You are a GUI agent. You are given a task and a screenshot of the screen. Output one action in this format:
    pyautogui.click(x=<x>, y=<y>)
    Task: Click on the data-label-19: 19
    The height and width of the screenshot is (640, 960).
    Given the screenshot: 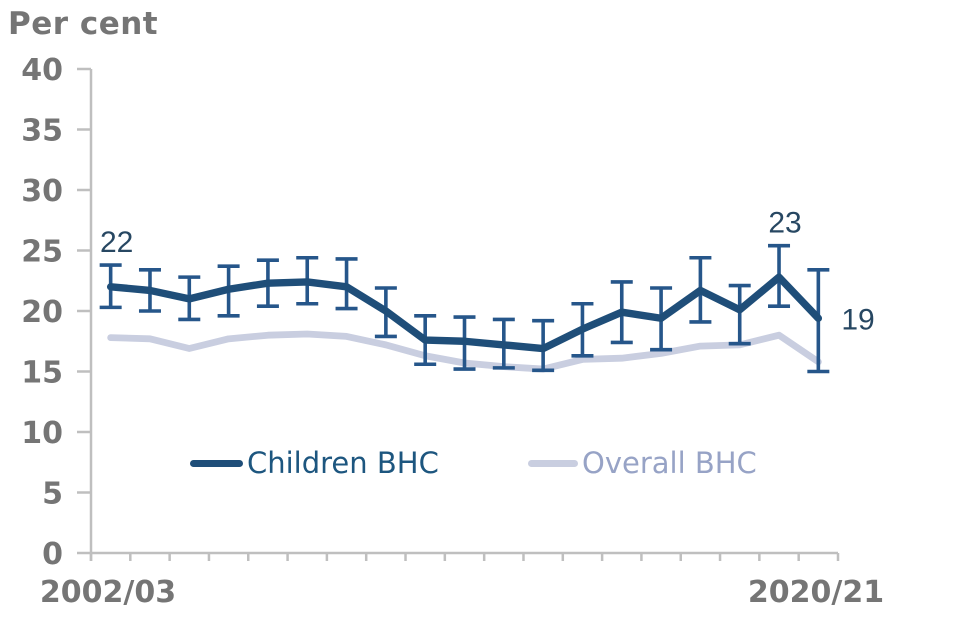 What is the action you would take?
    pyautogui.click(x=857, y=319)
    